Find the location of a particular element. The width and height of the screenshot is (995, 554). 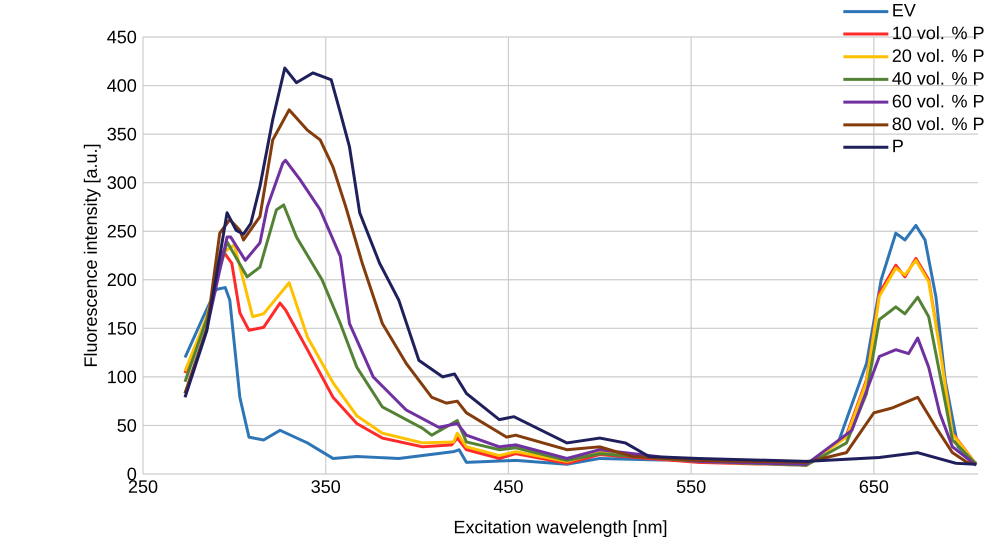

x-tick-label: 450 is located at coordinates (508, 486).